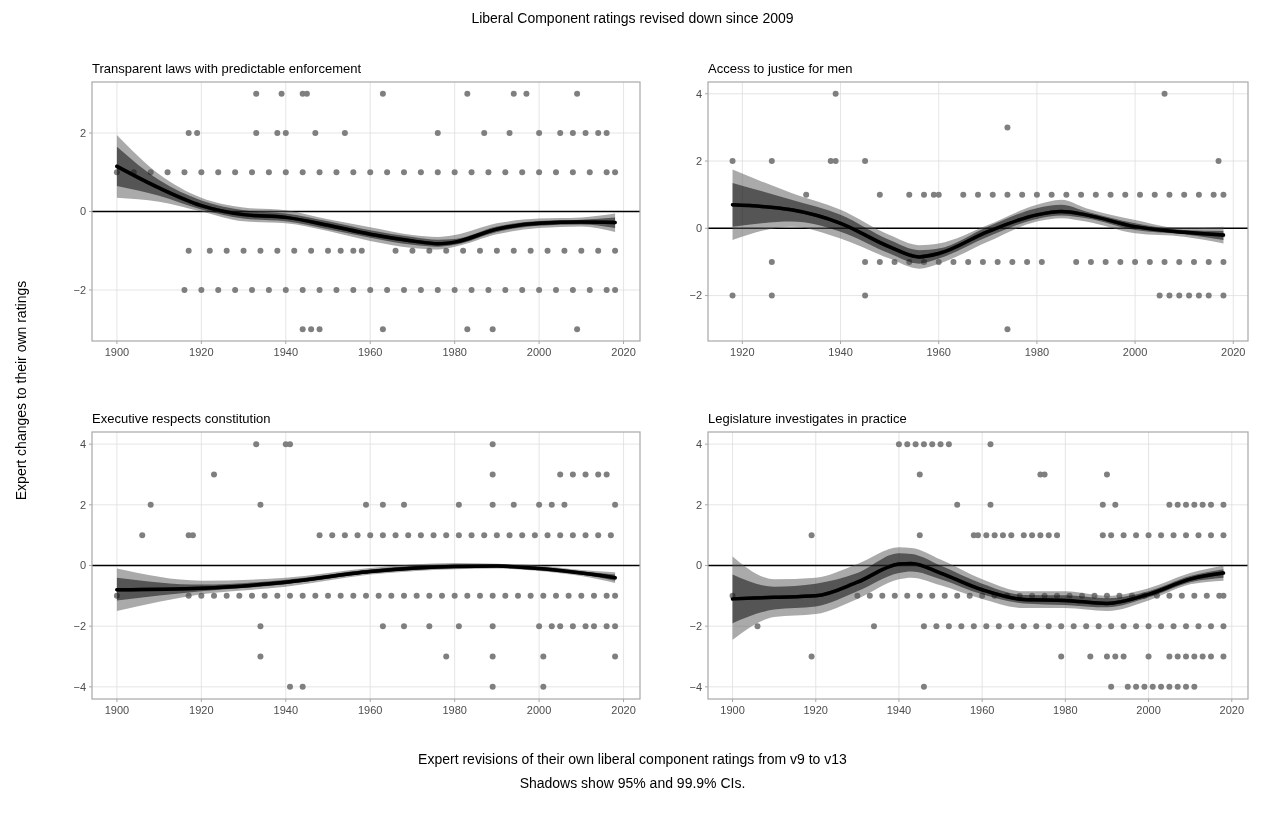 The image size is (1265, 817). What do you see at coordinates (181, 418) in the screenshot?
I see `chart-title: Executive respects constitution` at bounding box center [181, 418].